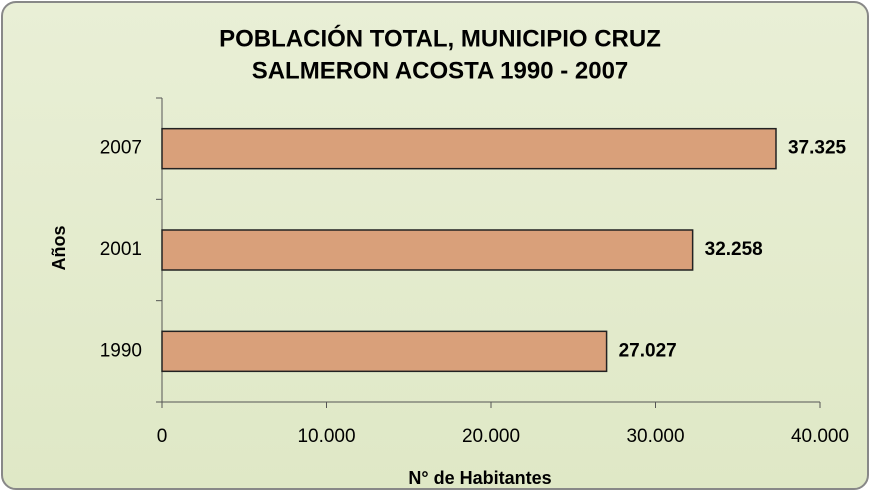 This screenshot has height=498, width=872. Describe the element at coordinates (326, 436) in the screenshot. I see `x-tick-label: 10.000` at that location.